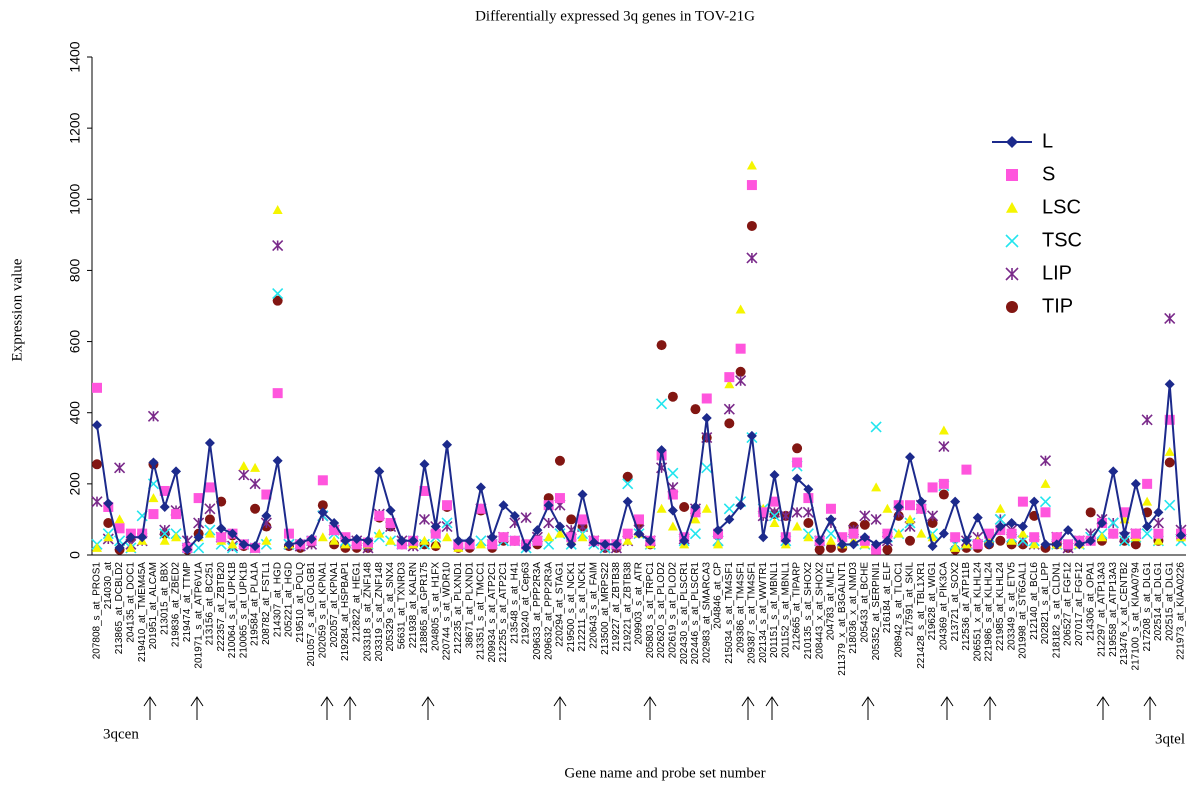  I want to click on x-tick-label: 203319_s_at_ZNF148, so click(379, 612).